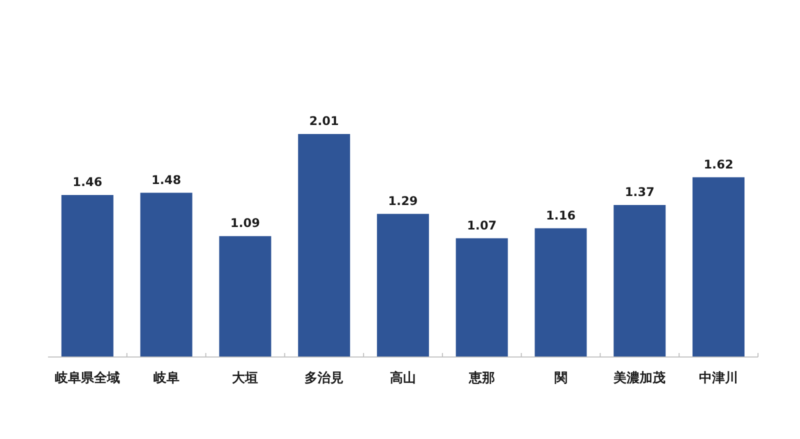 Image resolution: width=800 pixels, height=439 pixels. Describe the element at coordinates (166, 179) in the screenshot. I see `data-label: 1.48` at that location.